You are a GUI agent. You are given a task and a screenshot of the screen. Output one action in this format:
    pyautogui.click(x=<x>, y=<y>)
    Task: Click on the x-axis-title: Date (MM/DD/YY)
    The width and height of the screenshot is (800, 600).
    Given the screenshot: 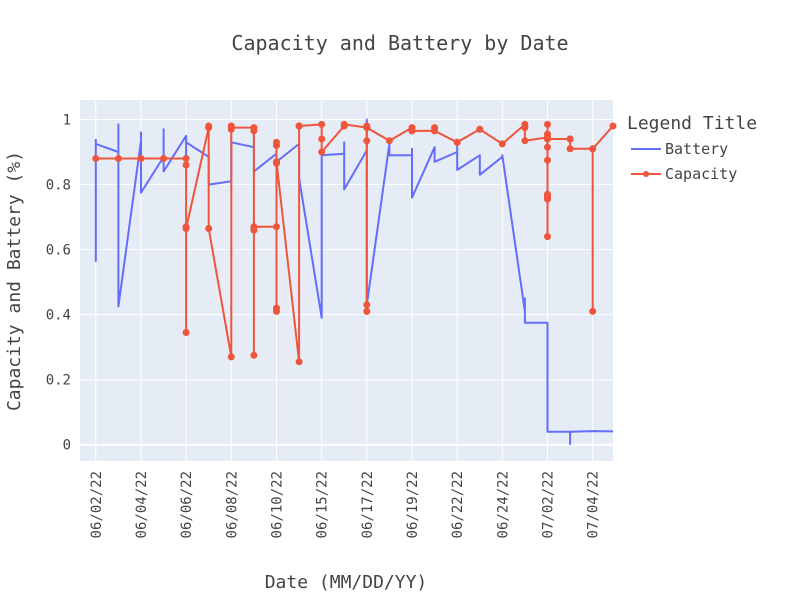 What is the action you would take?
    pyautogui.click(x=346, y=582)
    